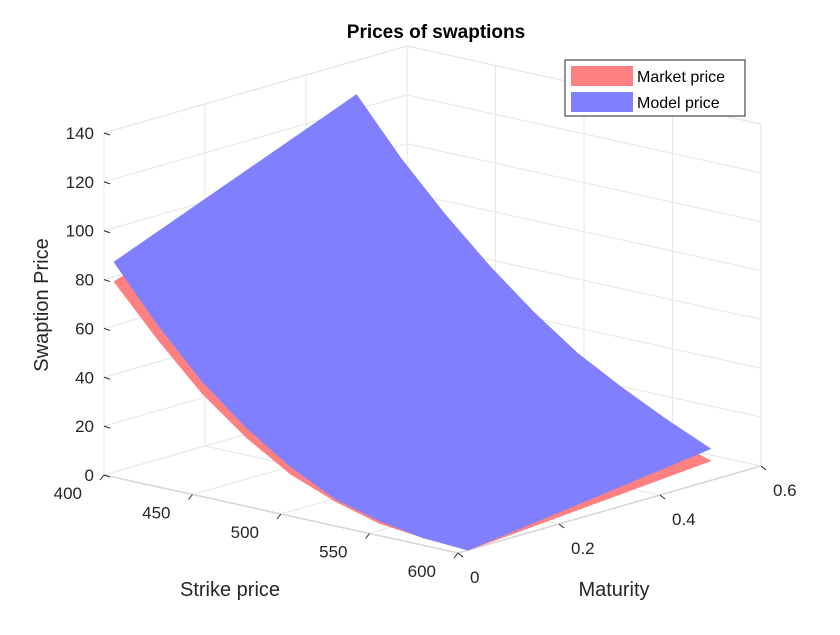 The height and width of the screenshot is (635, 840). I want to click on y-tick-label: 0, so click(474, 577).